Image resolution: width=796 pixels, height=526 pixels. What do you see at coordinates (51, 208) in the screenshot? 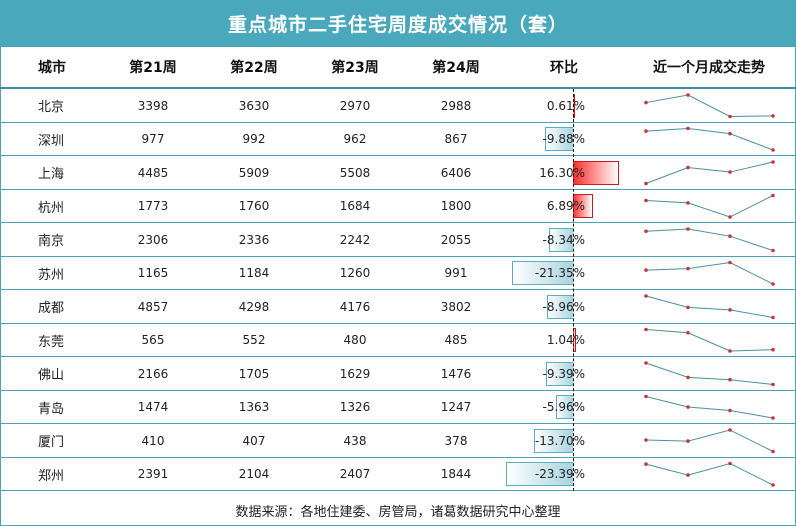
I see `city-cell: 杭州` at bounding box center [51, 208].